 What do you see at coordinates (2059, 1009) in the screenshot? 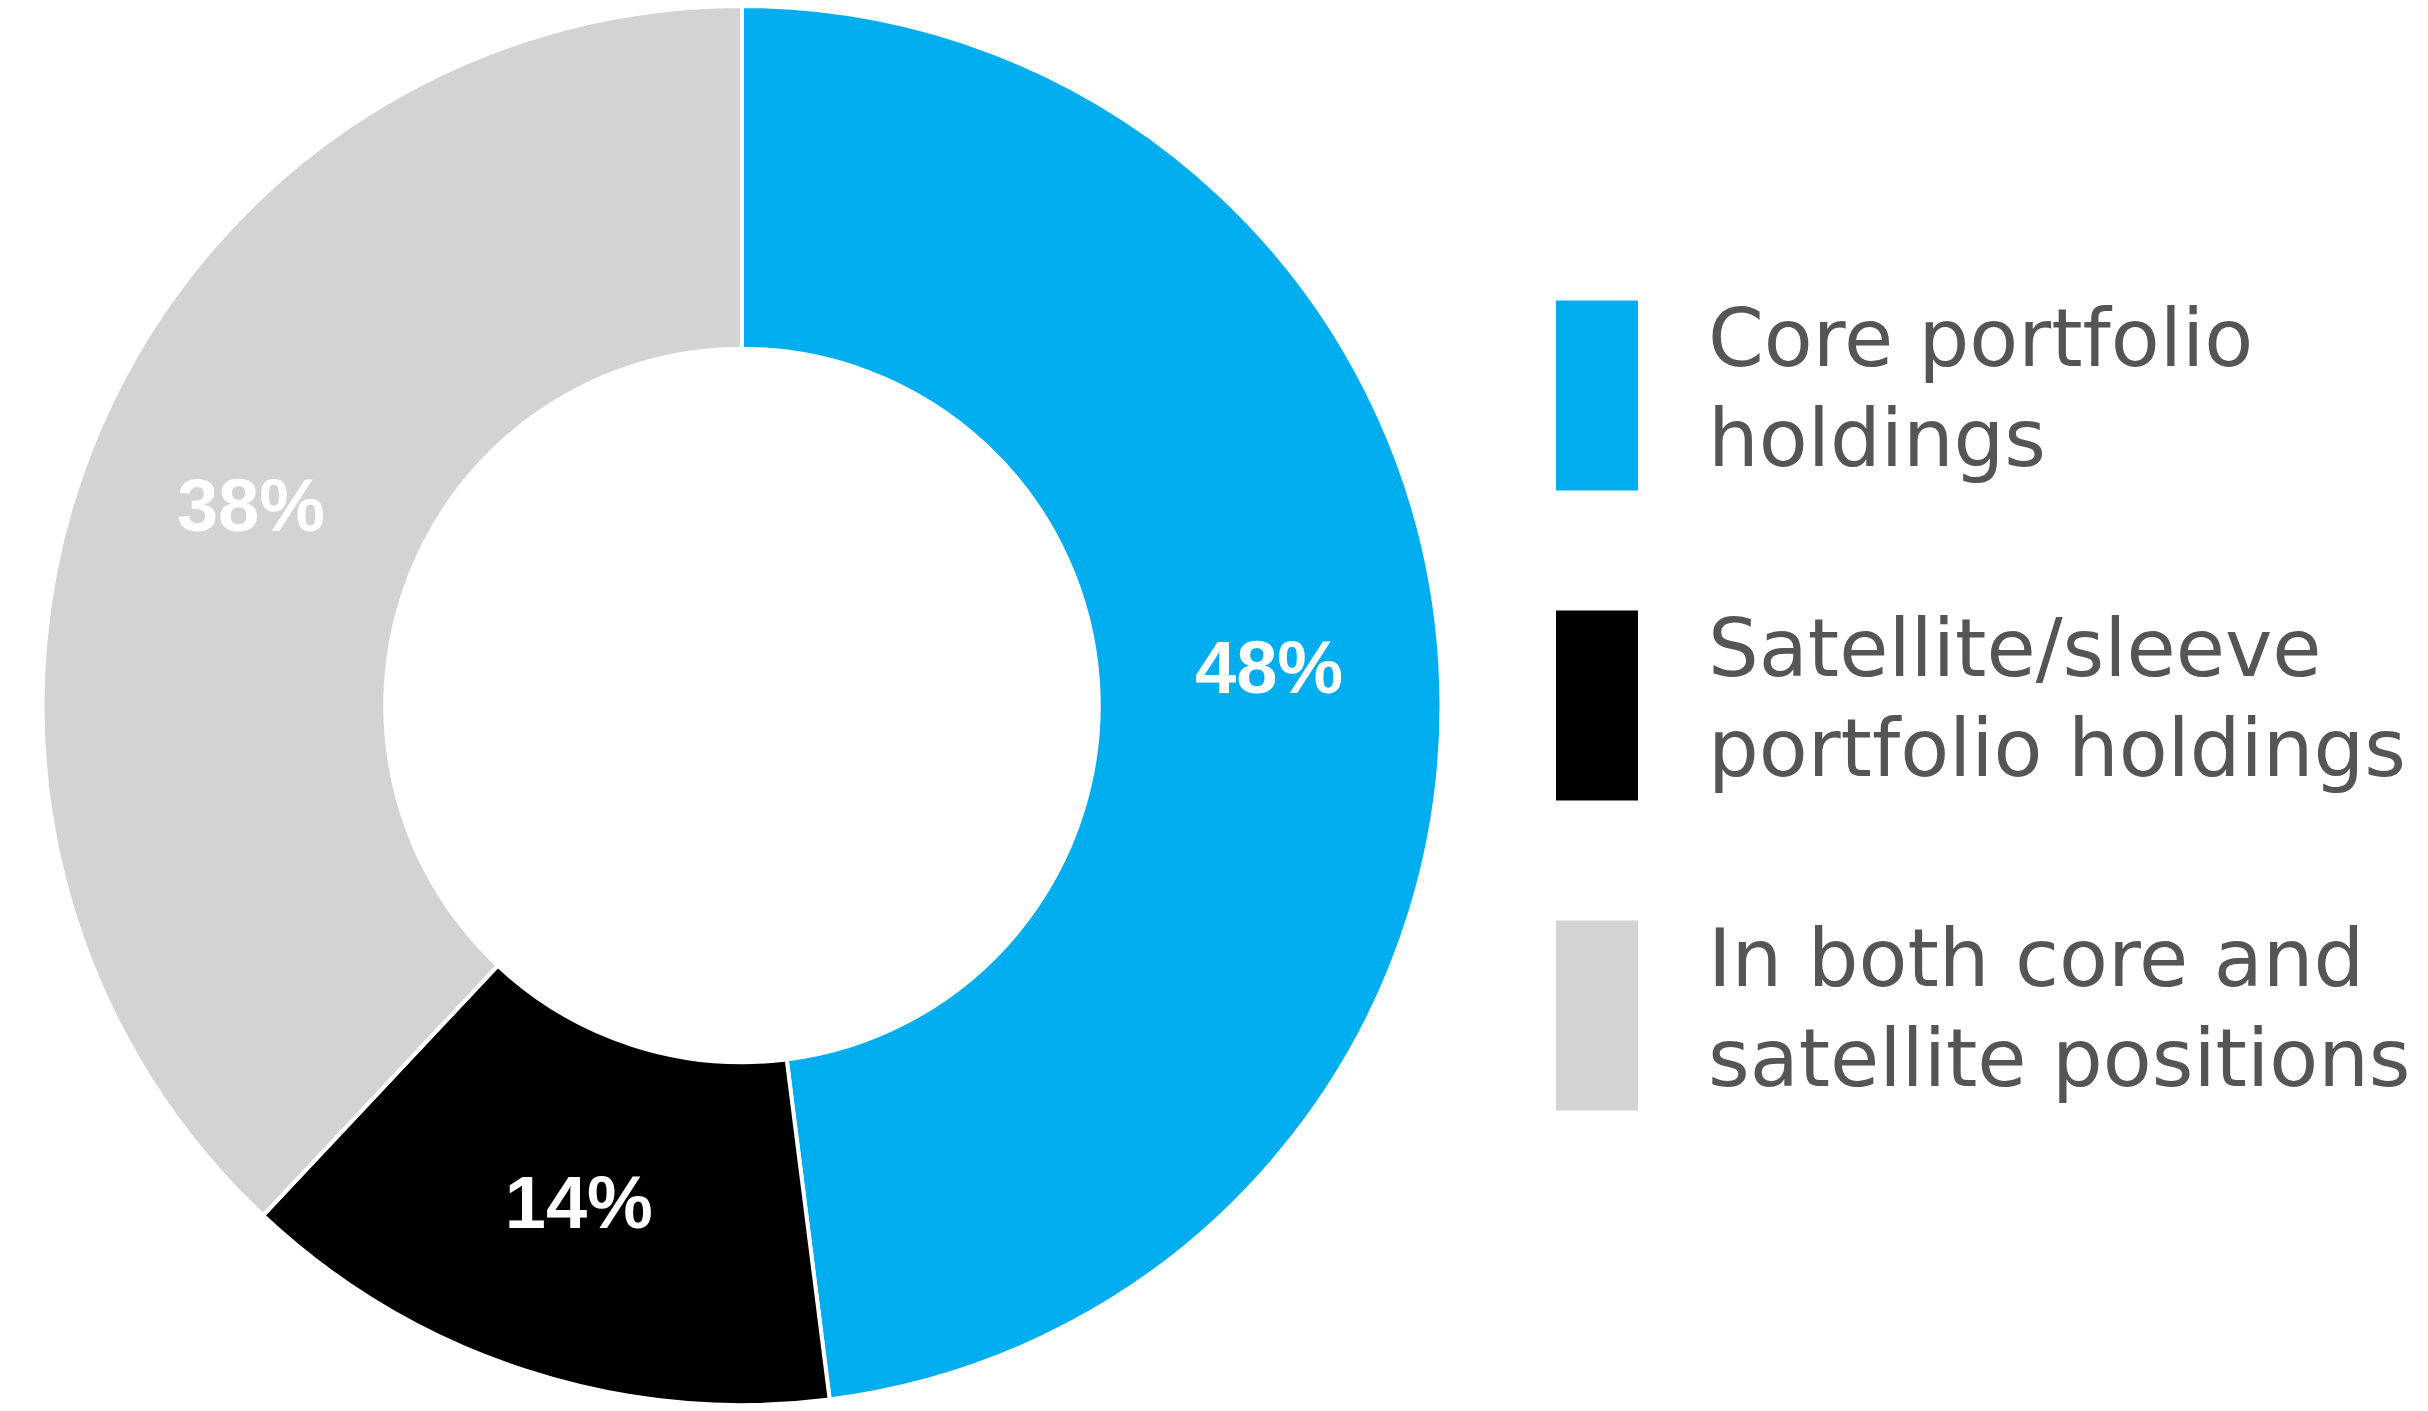
I see `legend-label: In both core and satellite positions` at bounding box center [2059, 1009].